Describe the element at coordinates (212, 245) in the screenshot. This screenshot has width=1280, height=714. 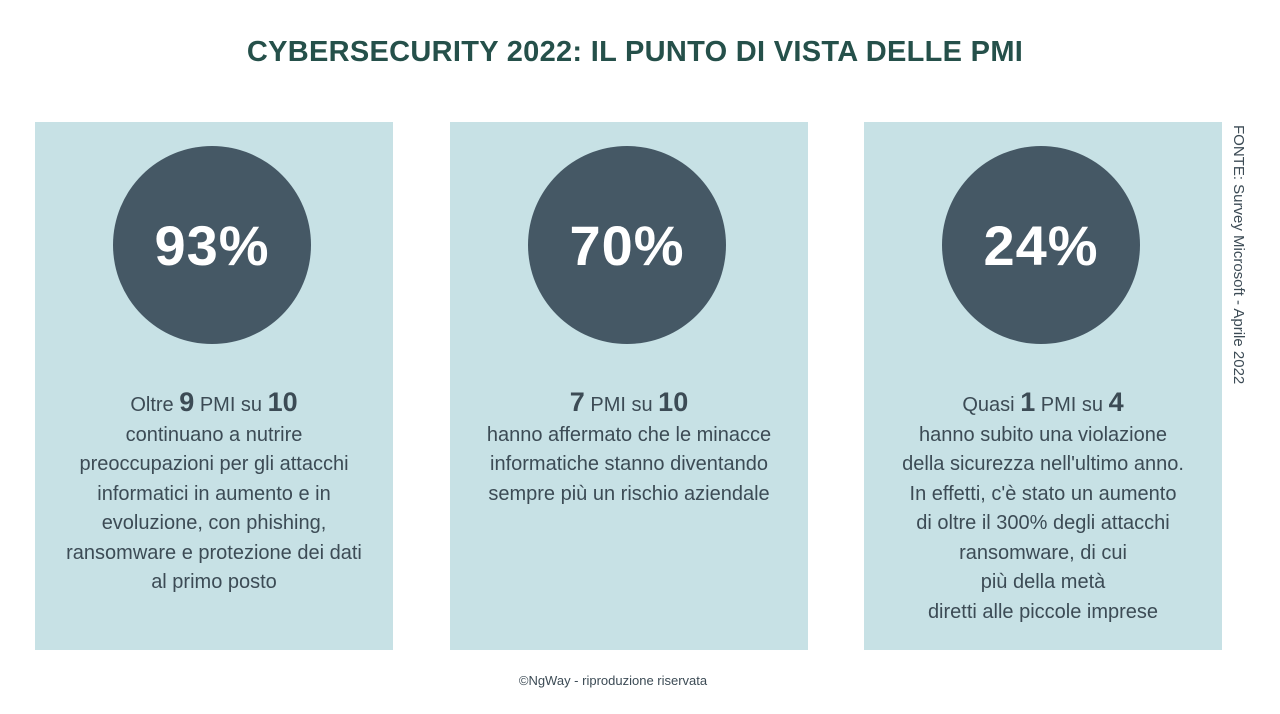
I see `percent-circle: 93%` at that location.